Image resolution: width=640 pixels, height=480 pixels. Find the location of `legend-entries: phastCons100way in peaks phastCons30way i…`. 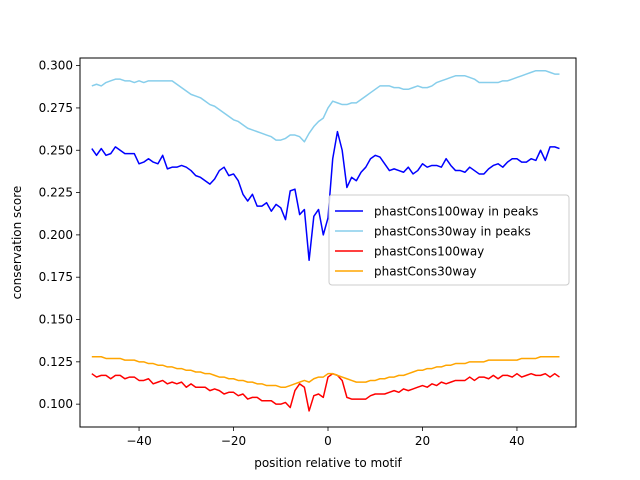

legend-entries: phastCons100way in peaks phastCons30way i… is located at coordinates (436, 242).